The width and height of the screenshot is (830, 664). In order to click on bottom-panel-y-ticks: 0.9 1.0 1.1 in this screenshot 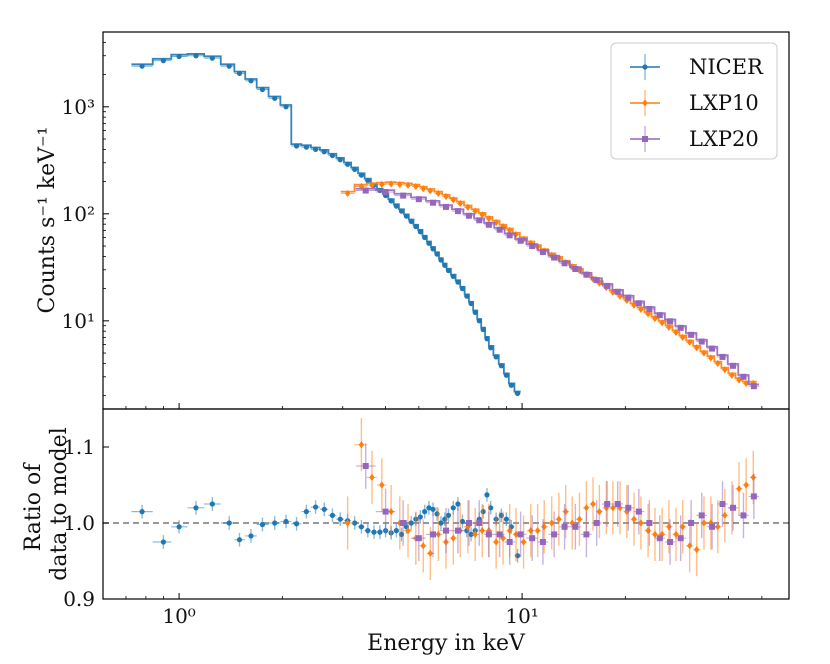, I will do `click(86, 523)`.